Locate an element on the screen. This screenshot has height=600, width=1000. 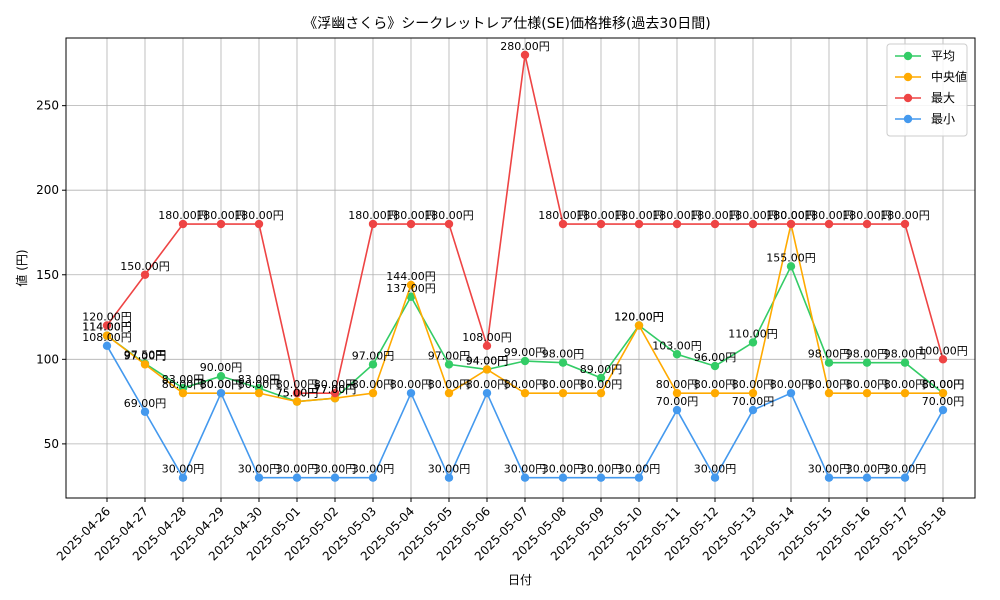
data-label: 75.00円 is located at coordinates (297, 393).